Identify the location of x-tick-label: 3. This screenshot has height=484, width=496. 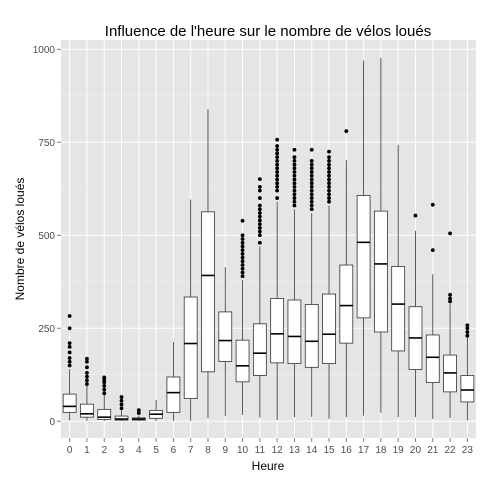
(122, 450).